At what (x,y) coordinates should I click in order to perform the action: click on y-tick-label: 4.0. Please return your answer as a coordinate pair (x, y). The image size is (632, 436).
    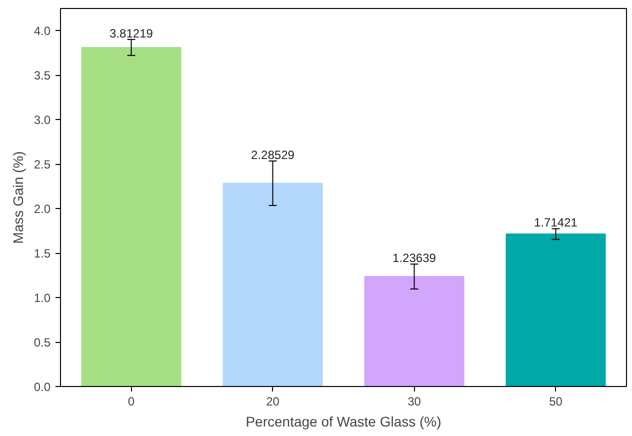
    Looking at the image, I should click on (42, 31).